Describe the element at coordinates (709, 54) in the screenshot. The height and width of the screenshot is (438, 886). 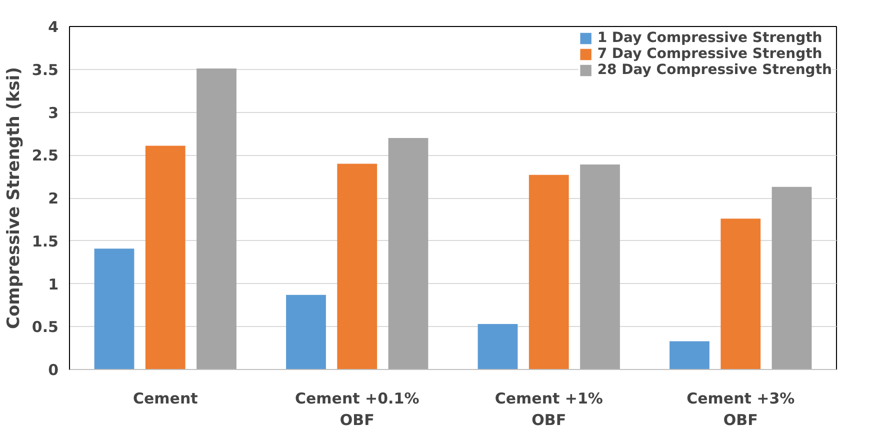
I see `legend-label: 7 Day Compressive Strength` at that location.